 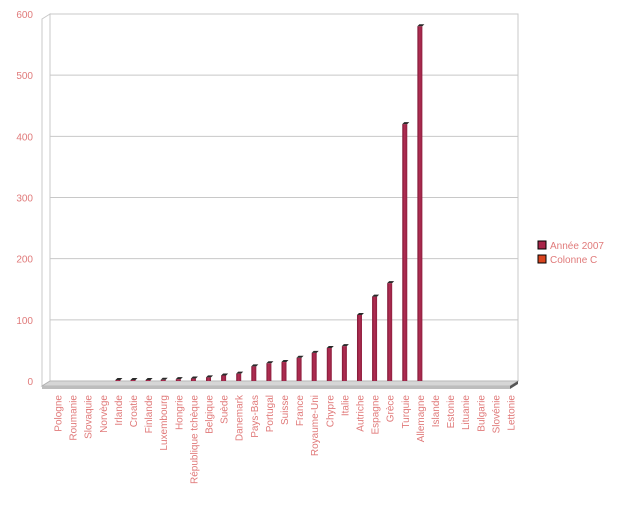 What do you see at coordinates (570, 253) in the screenshot?
I see `legend: Année 2007 Colonne C` at bounding box center [570, 253].